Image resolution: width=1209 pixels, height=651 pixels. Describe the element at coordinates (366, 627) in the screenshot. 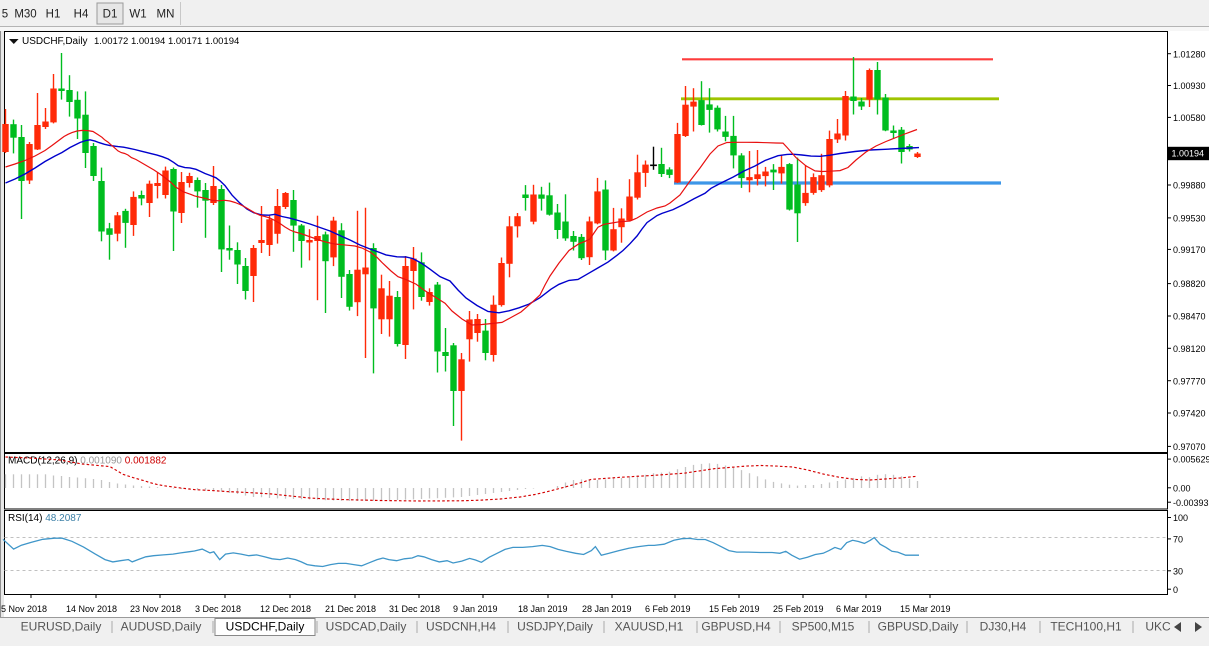

I see `svg-text: USDCAD,Daily` at that location.